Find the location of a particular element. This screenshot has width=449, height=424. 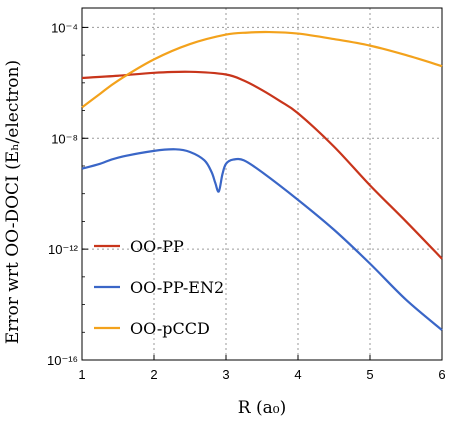

y-tick-label: 10⁻⁴ is located at coordinates (64, 27).